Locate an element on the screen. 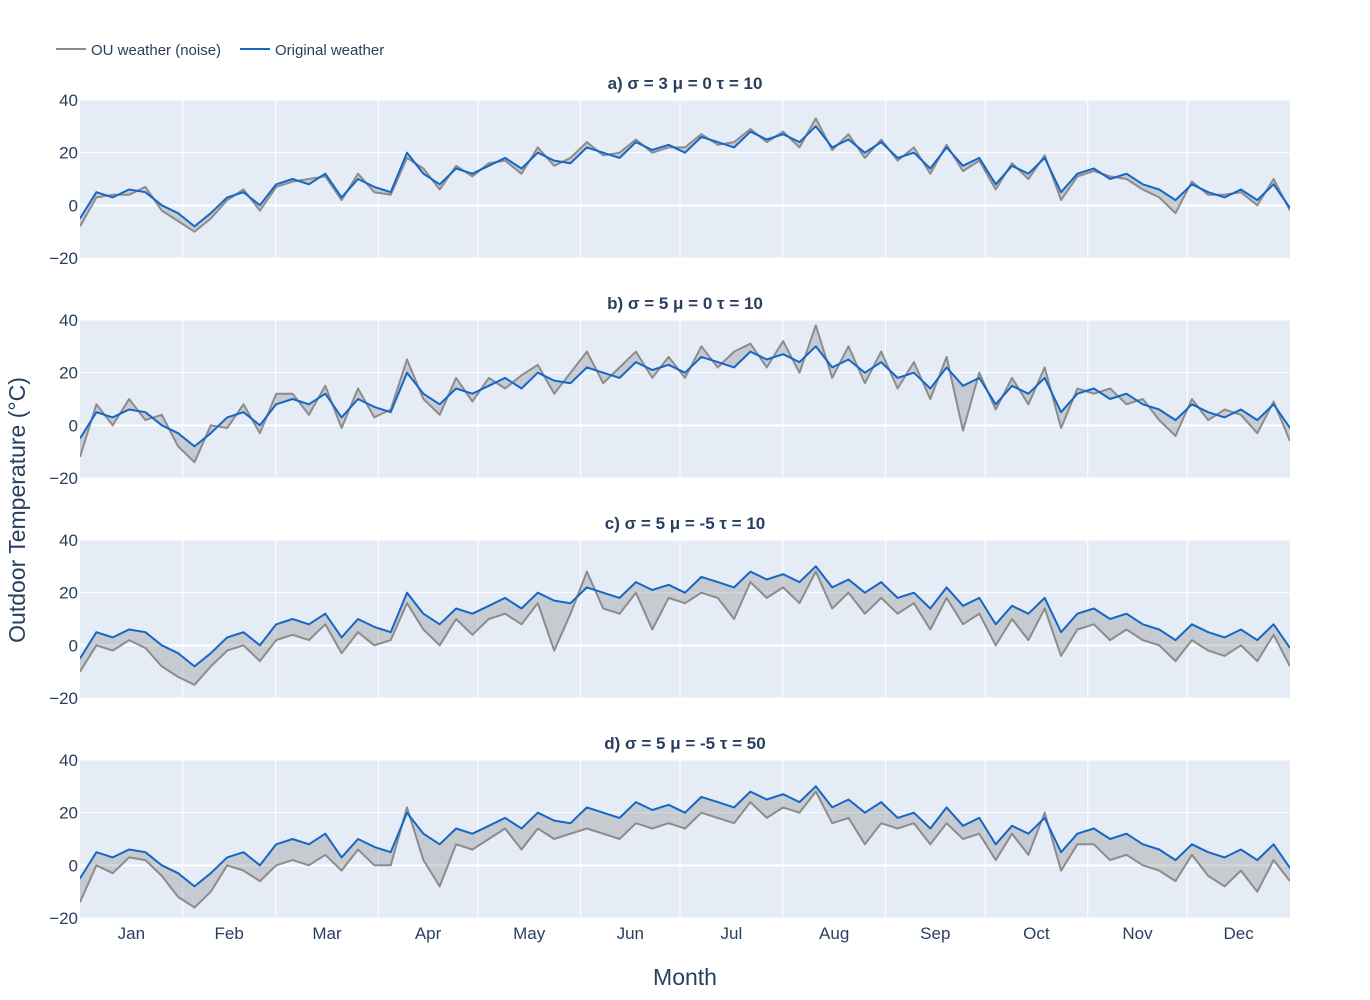 This screenshot has width=1370, height=1000. x-axis-title: Month is located at coordinates (685, 977).